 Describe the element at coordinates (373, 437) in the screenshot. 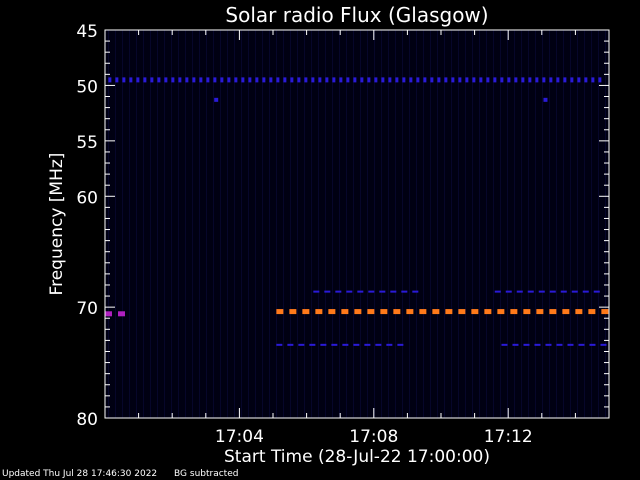

I see `x-tick-label: 17:08` at that location.